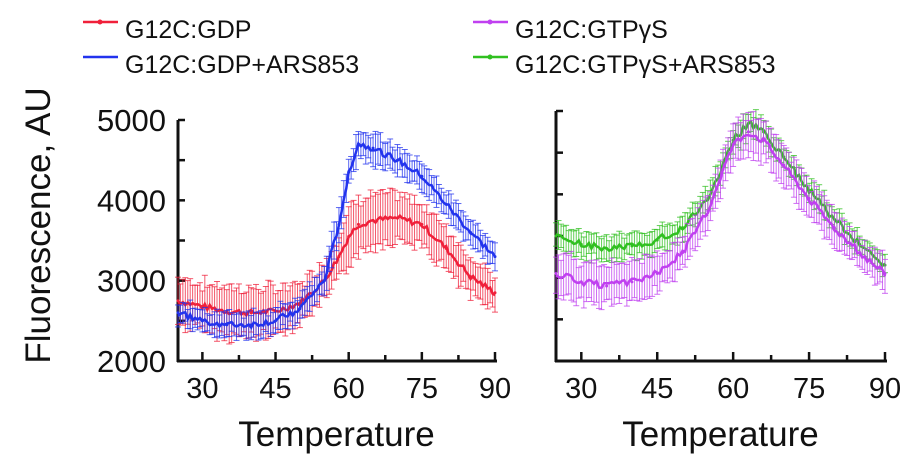  I want to click on y-tick-label: 2000, so click(131, 361).